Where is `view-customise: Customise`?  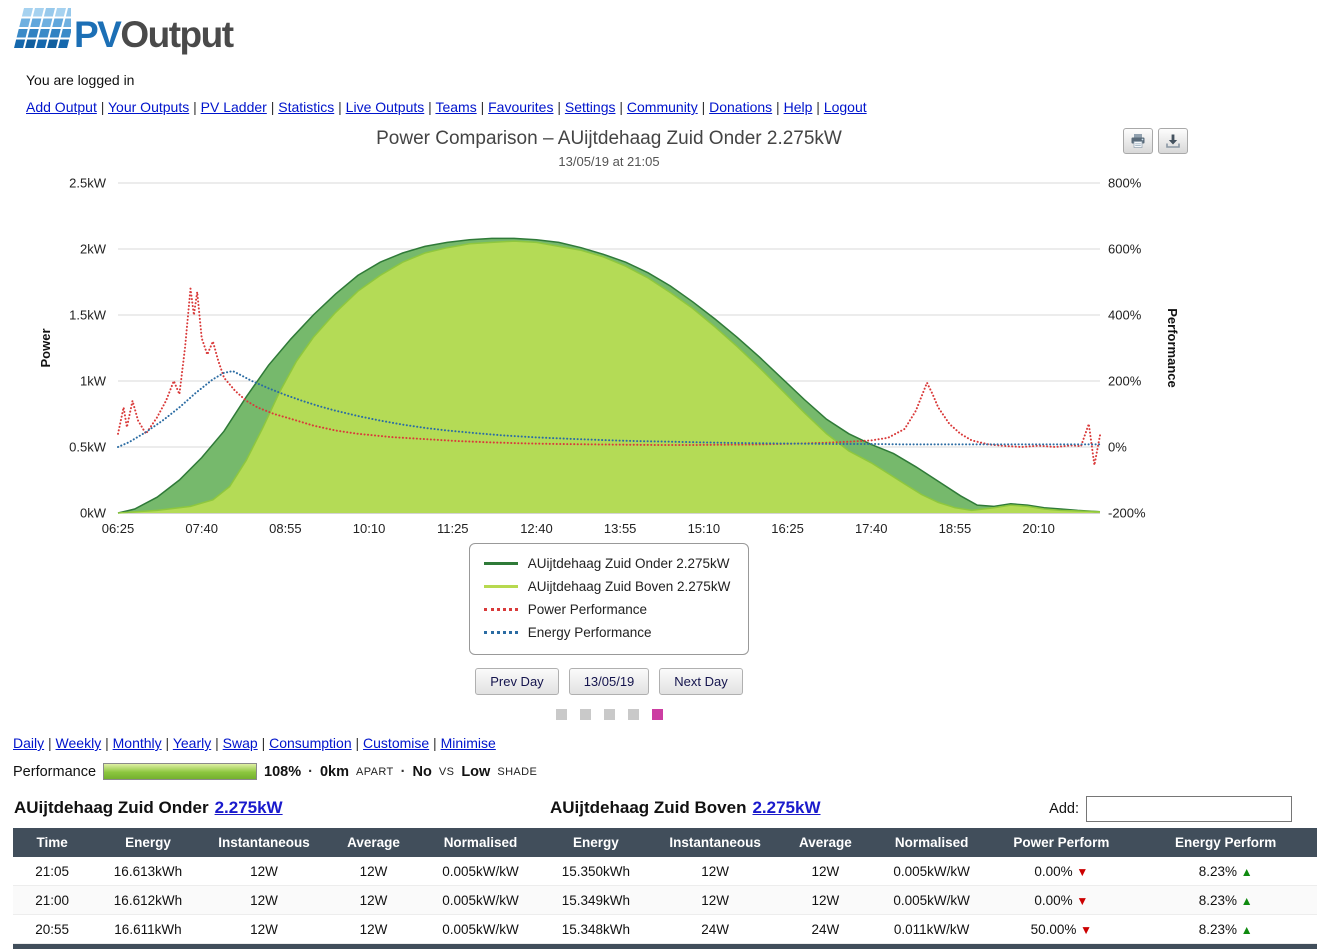 view-customise: Customise is located at coordinates (396, 743).